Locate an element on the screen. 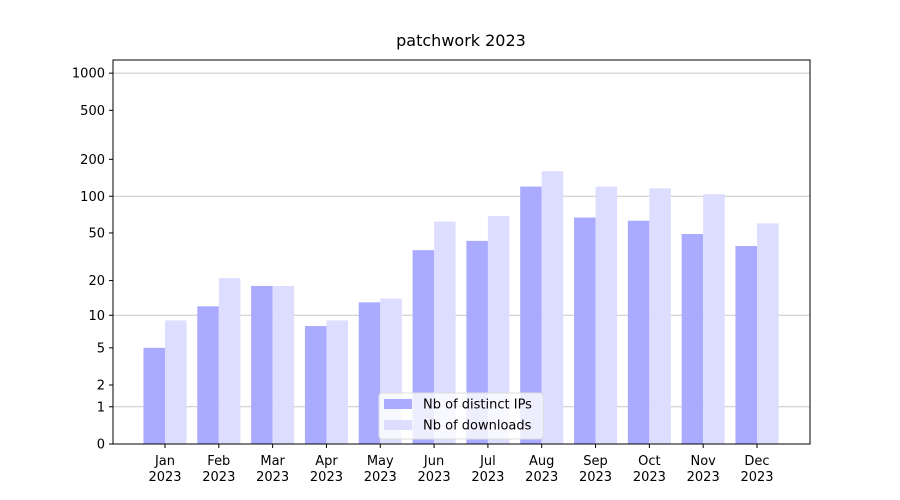 The height and width of the screenshot is (500, 900). legend: Nb of distinct IPs Nb of downloads is located at coordinates (461, 416).